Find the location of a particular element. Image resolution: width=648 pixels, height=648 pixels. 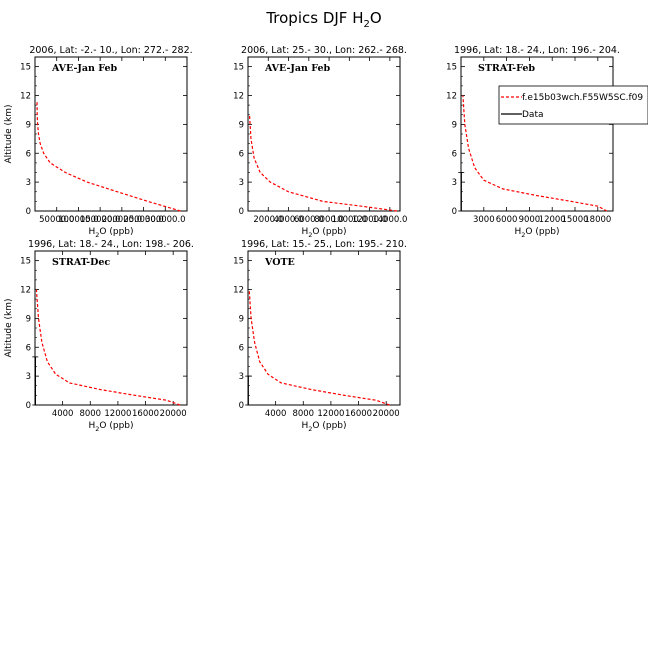

panel-label: STRAT-Dec is located at coordinates (81, 262).